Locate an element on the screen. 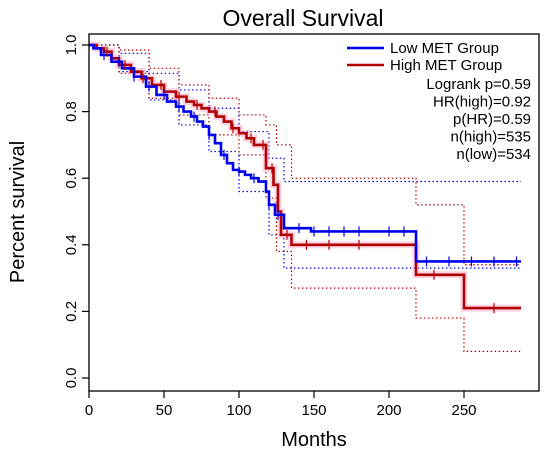  y-tick-label: 0.0 is located at coordinates (71, 378).